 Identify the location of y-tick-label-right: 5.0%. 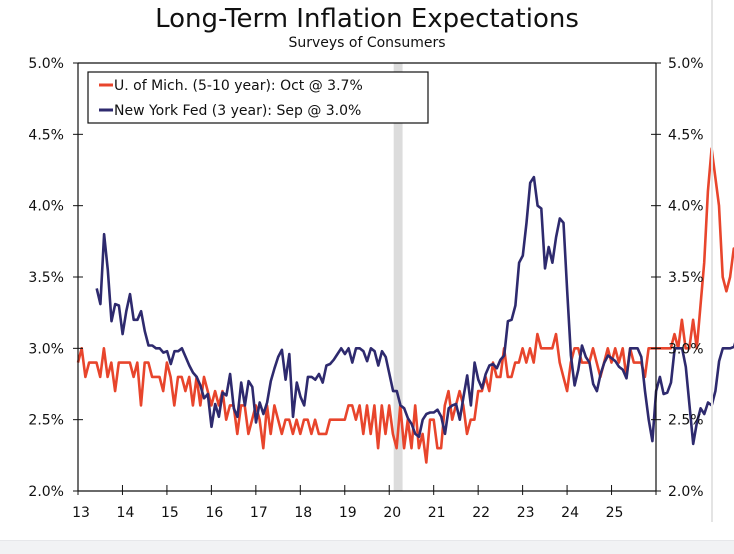
(686, 64).